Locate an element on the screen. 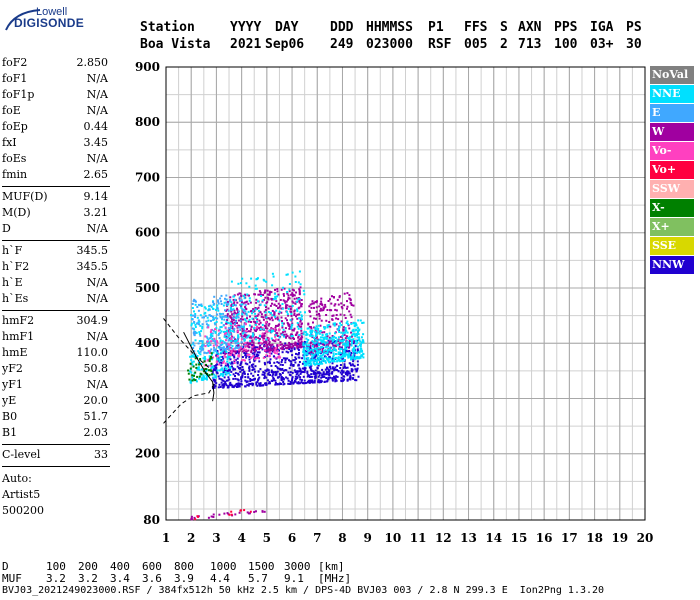 The width and height of the screenshot is (700, 600). header-col-10: IGA is located at coordinates (602, 27).